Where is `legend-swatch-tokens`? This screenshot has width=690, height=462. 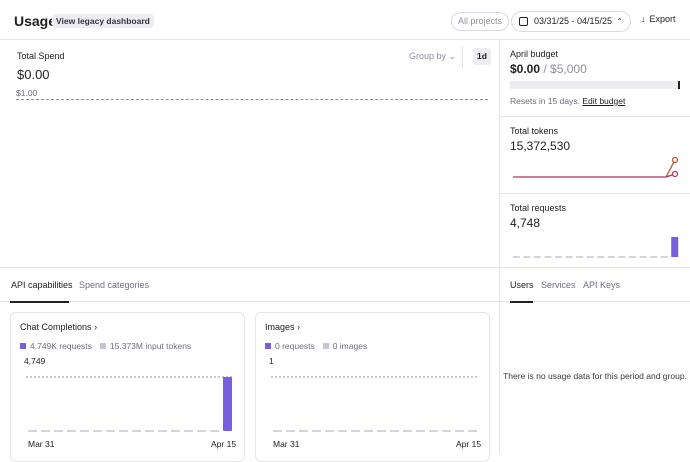
legend-swatch-tokens is located at coordinates (102, 346).